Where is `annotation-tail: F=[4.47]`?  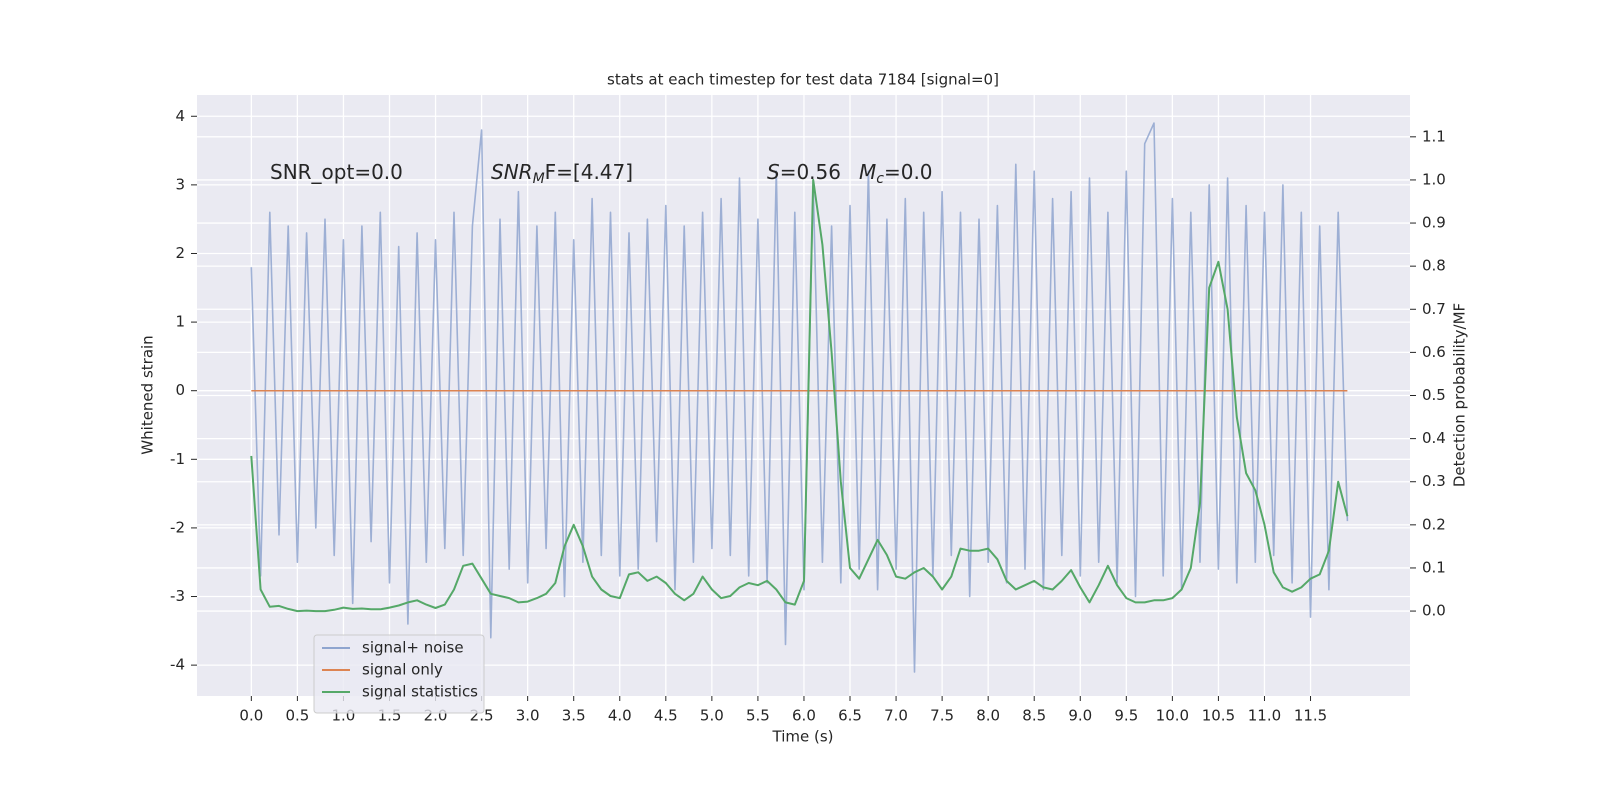 annotation-tail: F=[4.47] is located at coordinates (589, 172).